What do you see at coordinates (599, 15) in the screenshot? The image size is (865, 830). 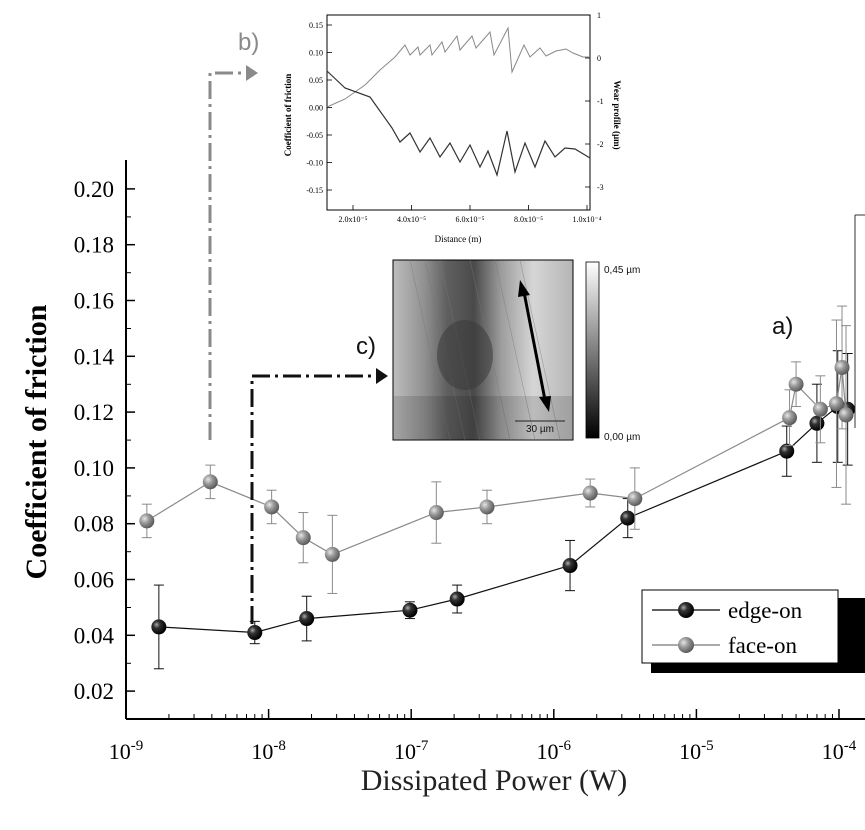 I see `inset-b-y-tick-label-right: 1` at bounding box center [599, 15].